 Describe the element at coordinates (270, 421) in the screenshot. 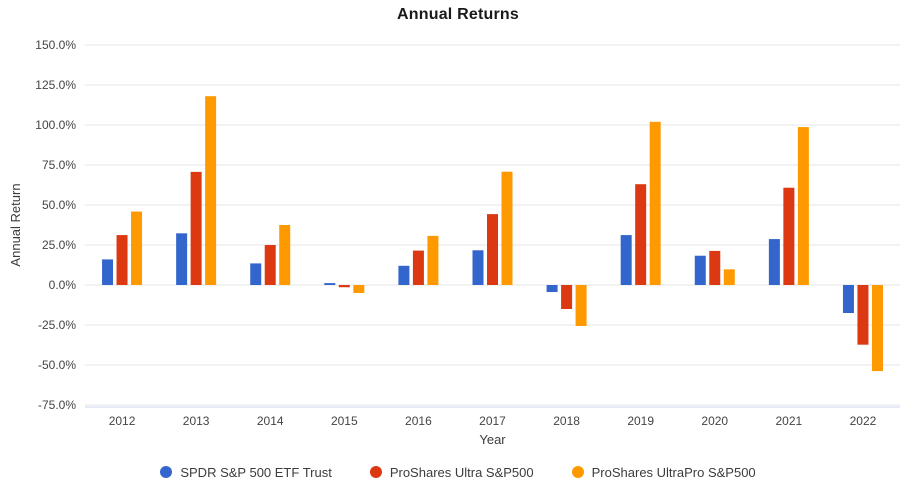

I see `x-tick-label: 2014` at that location.